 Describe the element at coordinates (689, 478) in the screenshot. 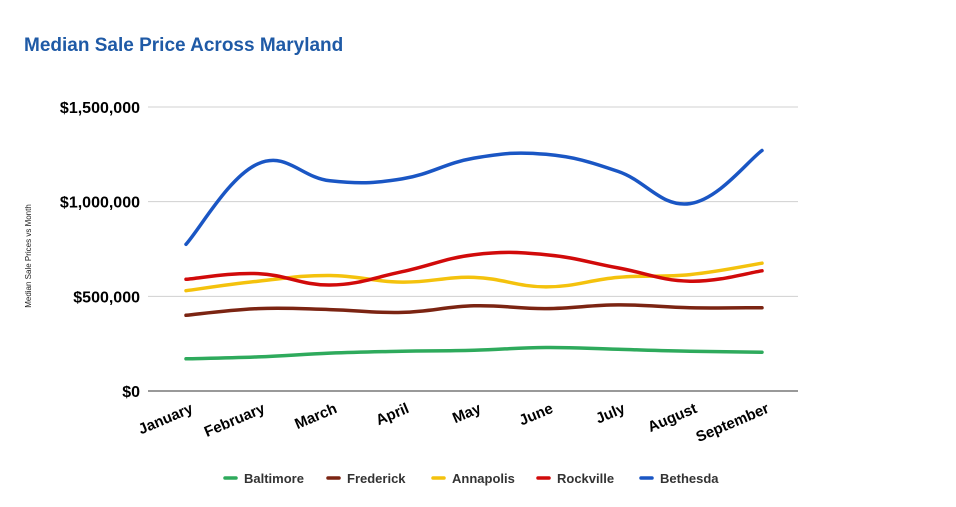

I see `legend-label: Bethesda` at that location.